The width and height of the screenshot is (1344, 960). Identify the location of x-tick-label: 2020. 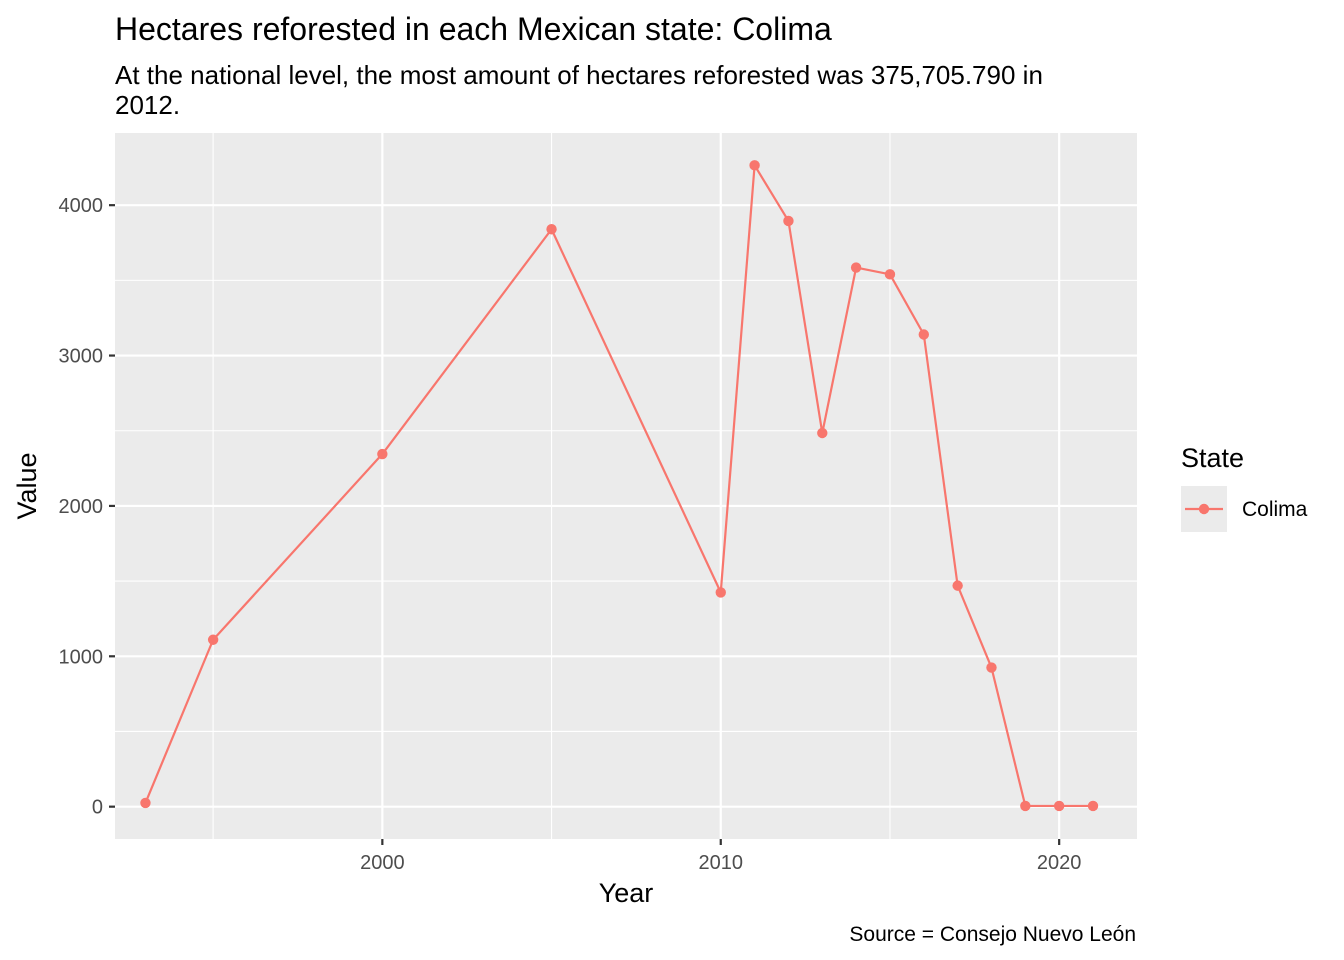
(1059, 863).